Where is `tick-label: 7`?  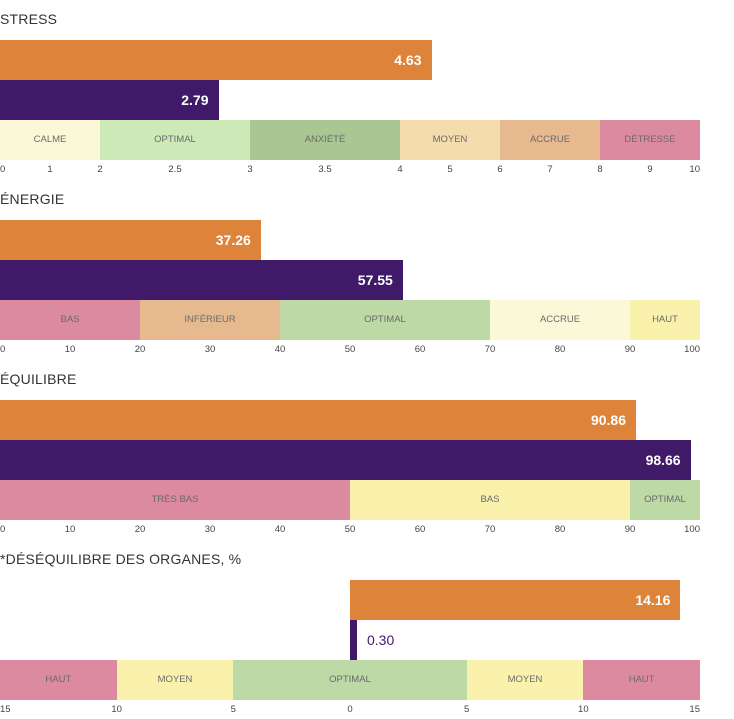
tick-label: 7 is located at coordinates (550, 169).